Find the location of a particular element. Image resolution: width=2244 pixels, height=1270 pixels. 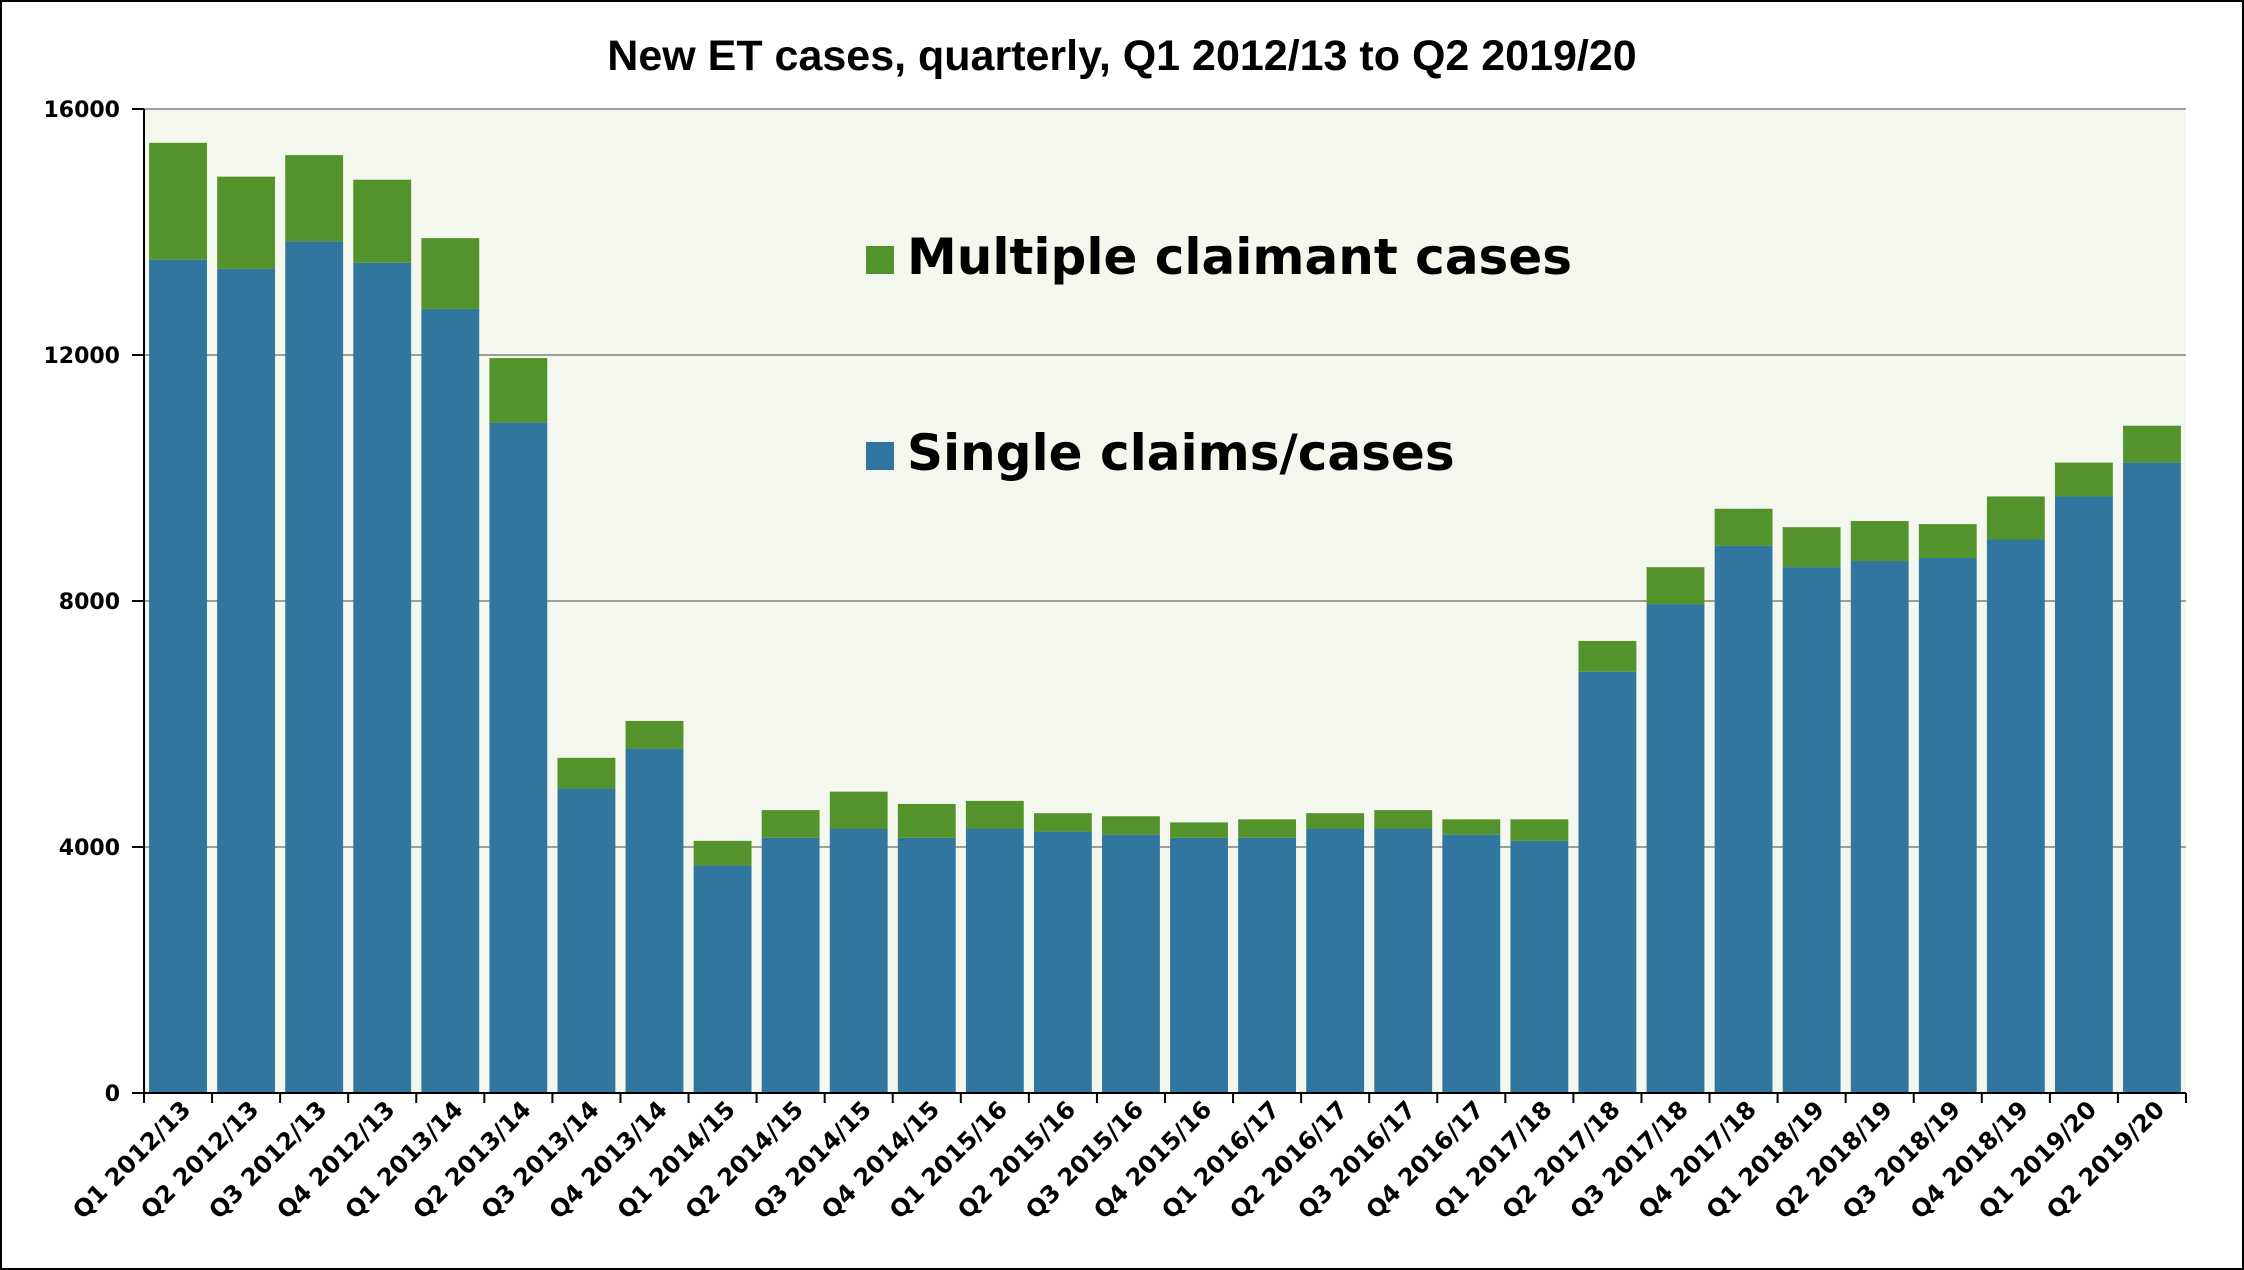

x-tick-label: Q4 2012/13 is located at coordinates (335, 1159).